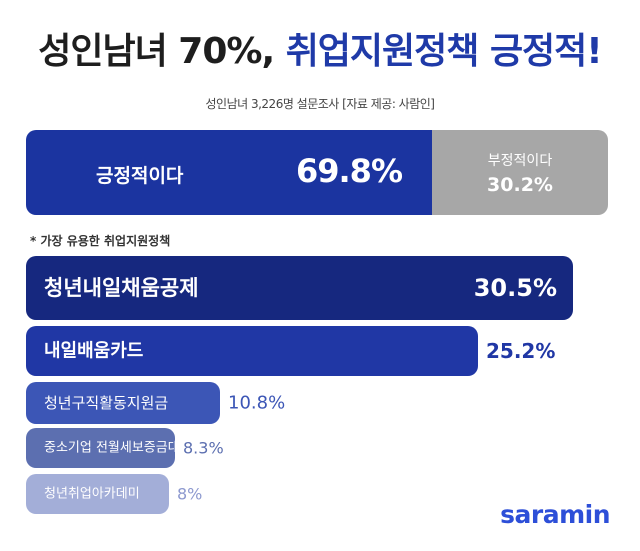 The height and width of the screenshot is (551, 640). I want to click on section-note: * 가장 유용한 취업지원정책, so click(100, 241).